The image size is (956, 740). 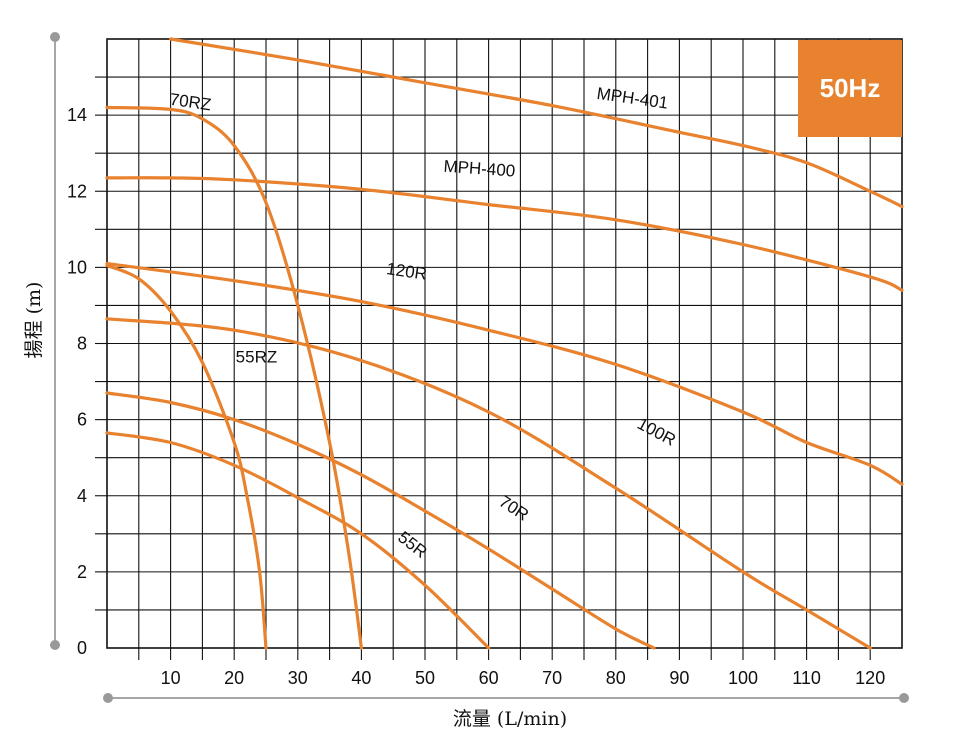 I want to click on y-tick-labels: 0 2 4 6 8 10 12 14, so click(x=77, y=381).